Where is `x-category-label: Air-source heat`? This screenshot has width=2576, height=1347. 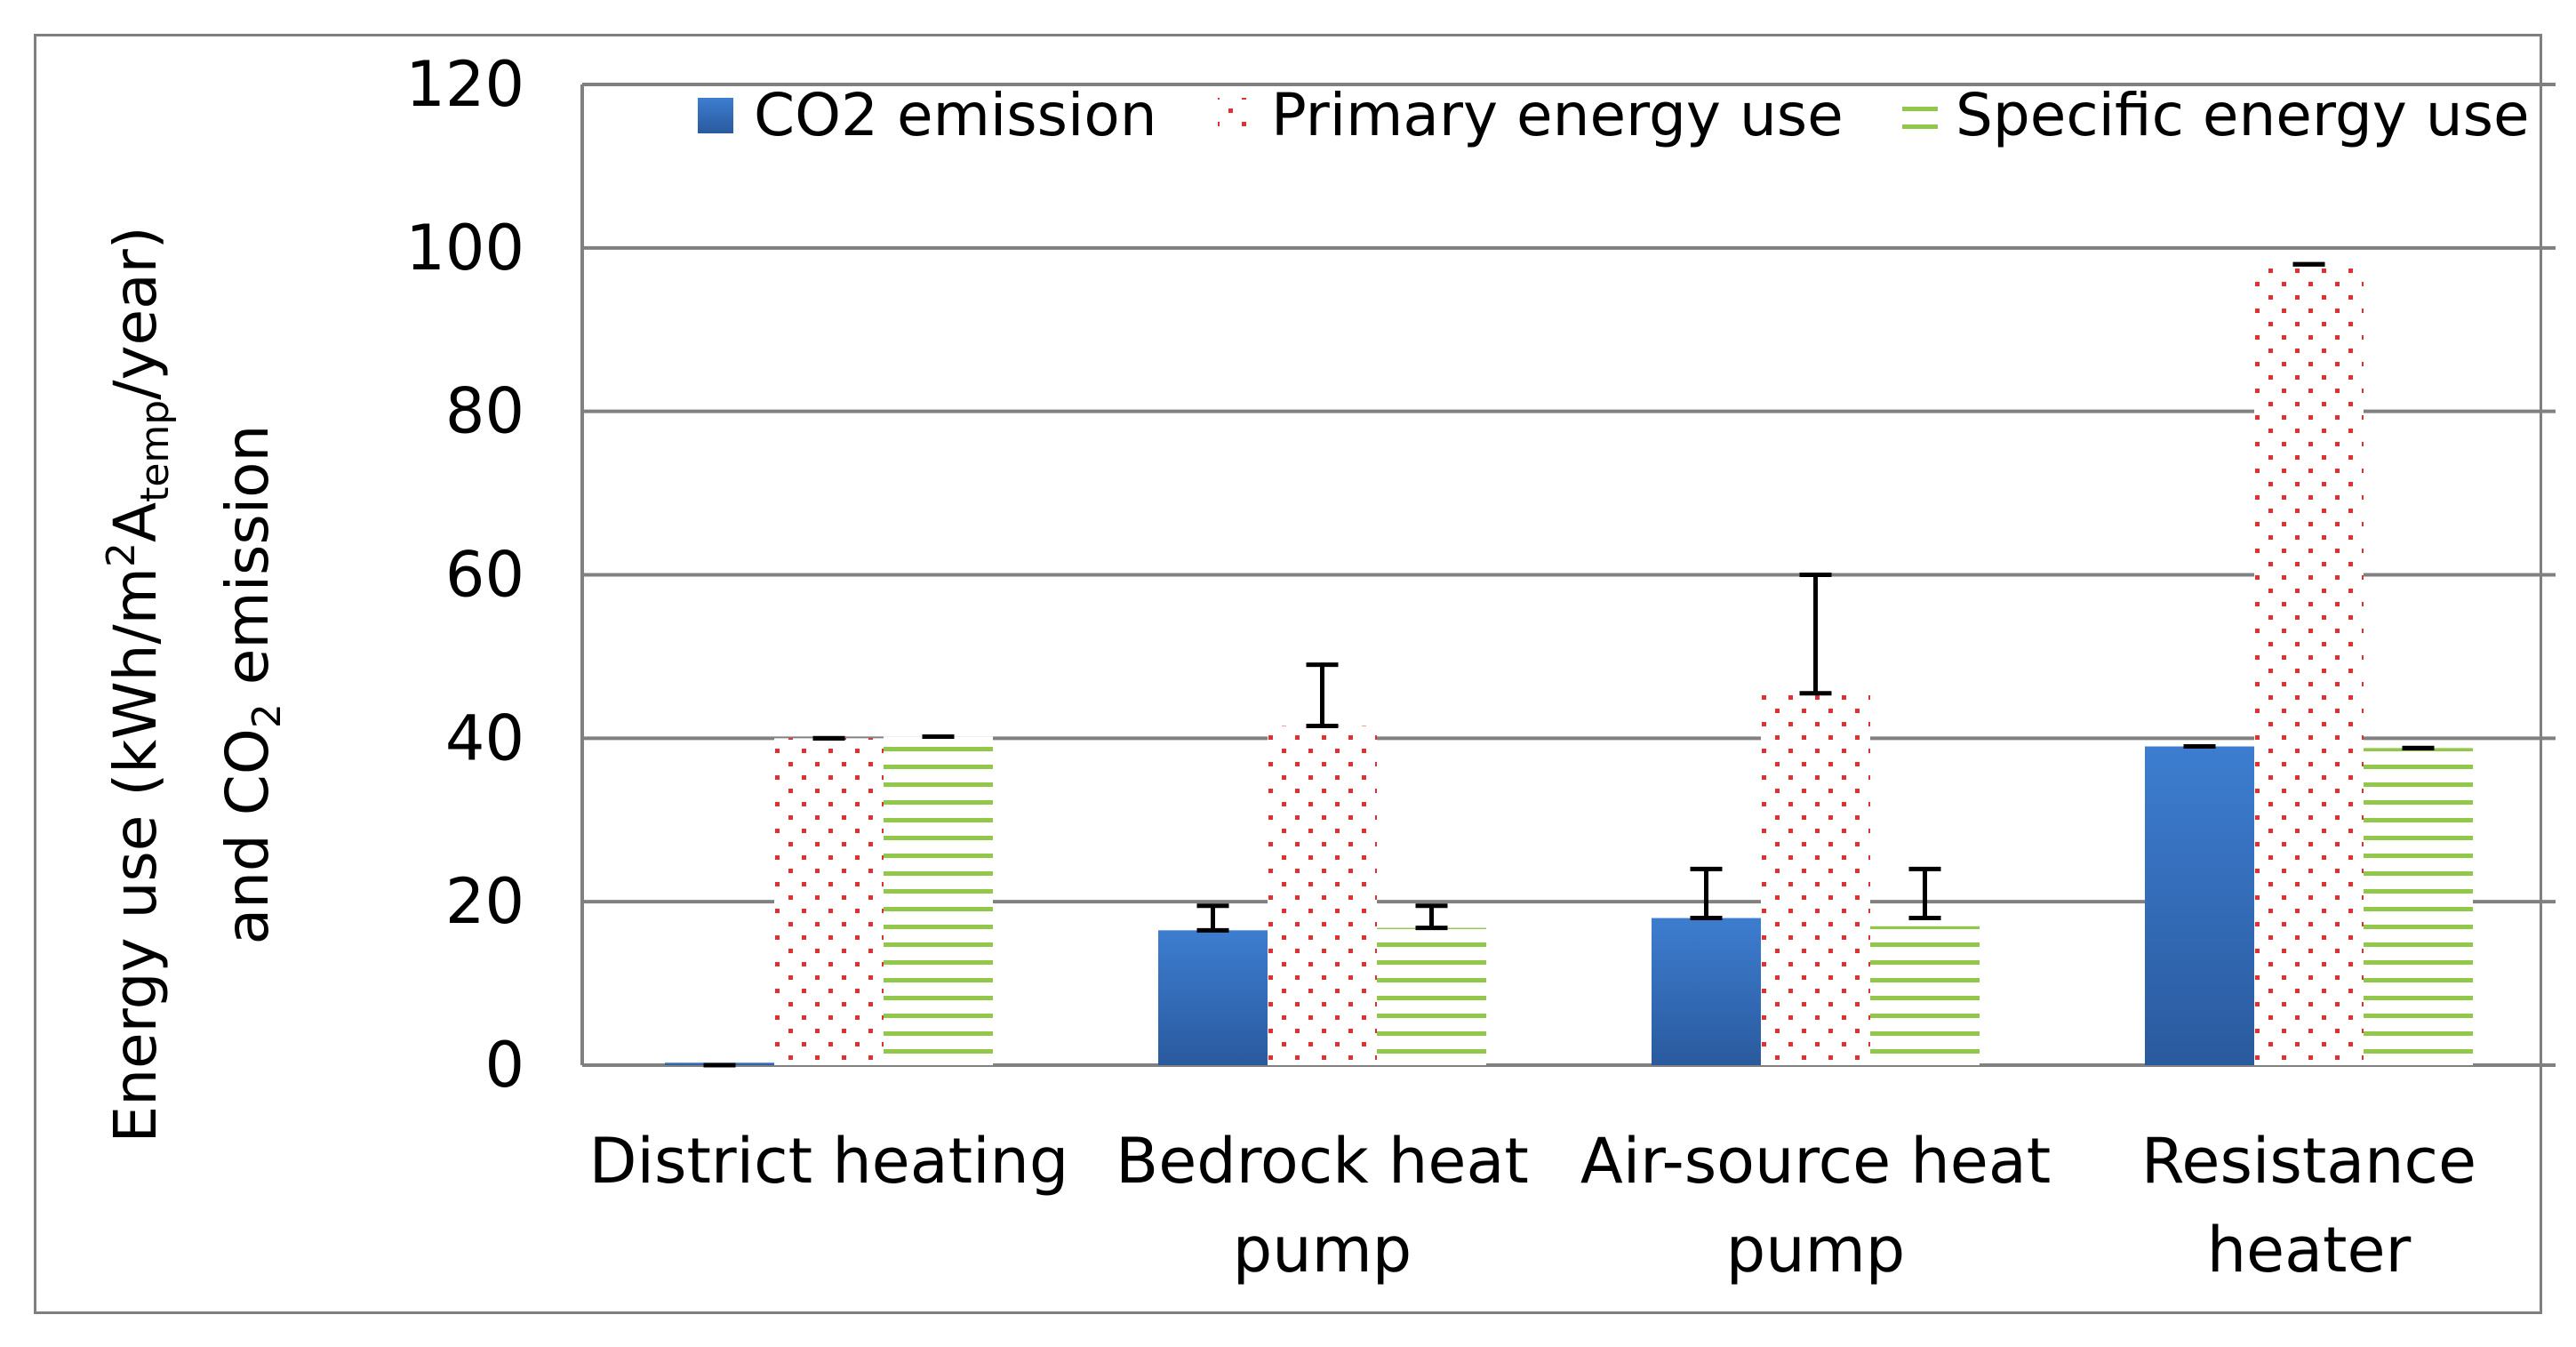
x-category-label: Air-source heat is located at coordinates (1815, 1161).